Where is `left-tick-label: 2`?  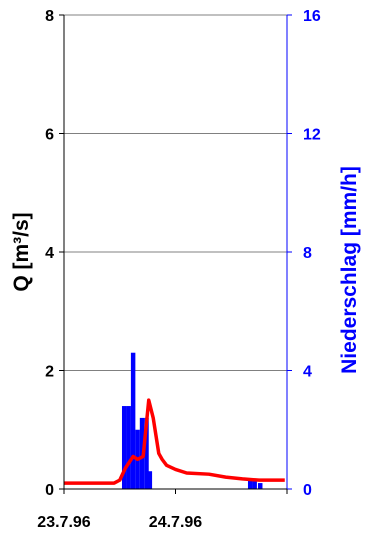 left-tick-label: 2 is located at coordinates (49, 372).